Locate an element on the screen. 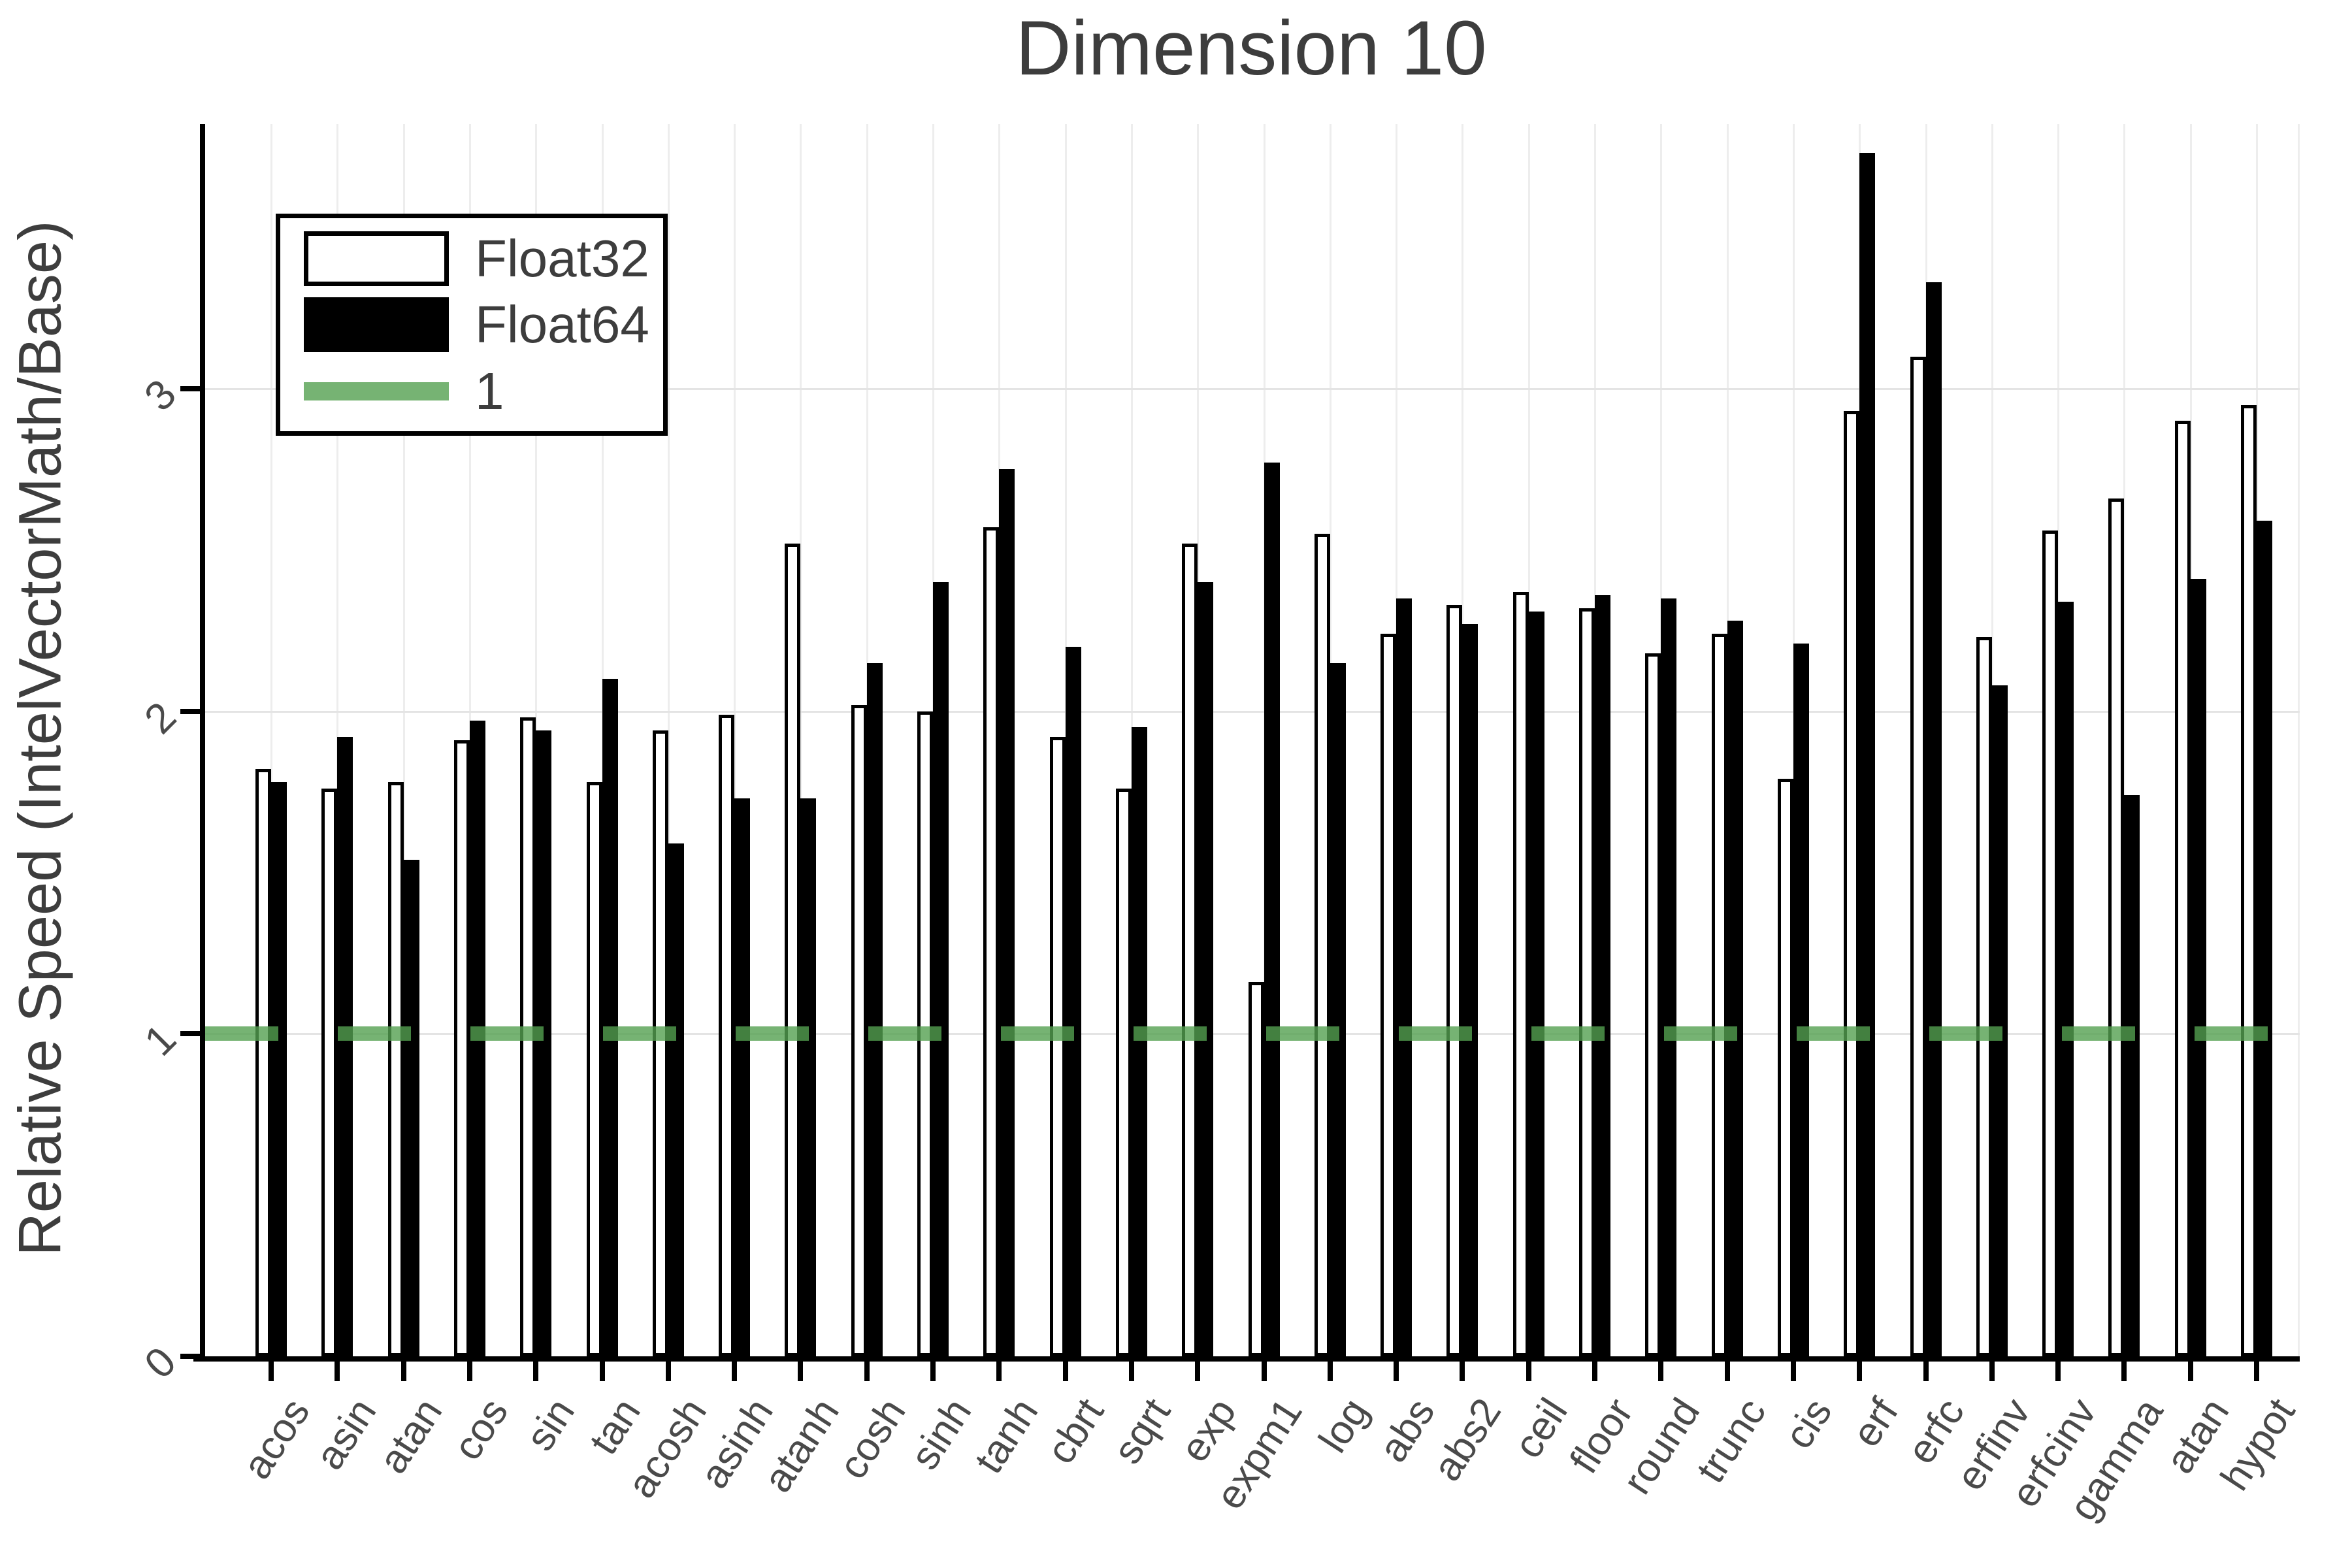 The image size is (2352, 1568). bar-float64-asinh is located at coordinates (742, 1077).